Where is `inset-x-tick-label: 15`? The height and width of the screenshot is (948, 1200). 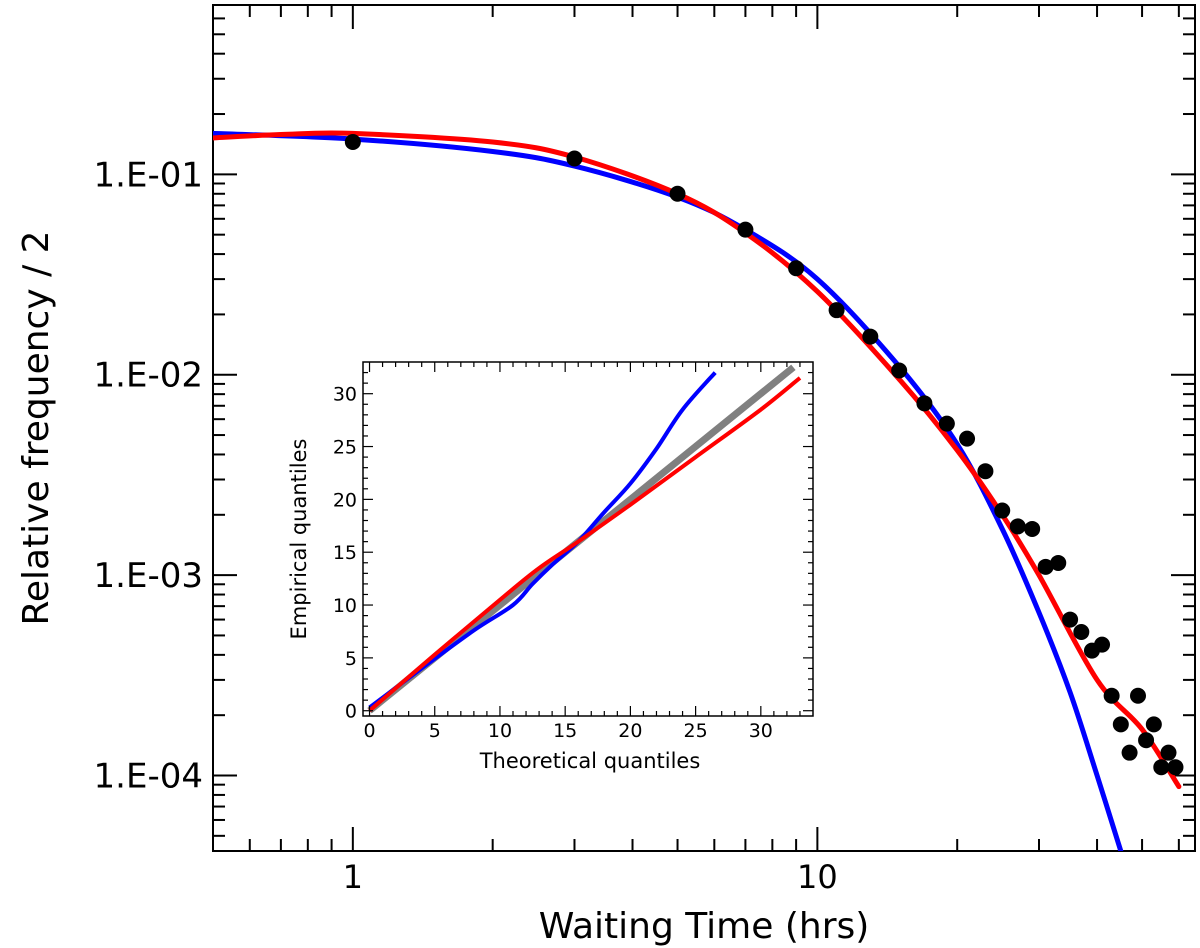 inset-x-tick-label: 15 is located at coordinates (565, 731).